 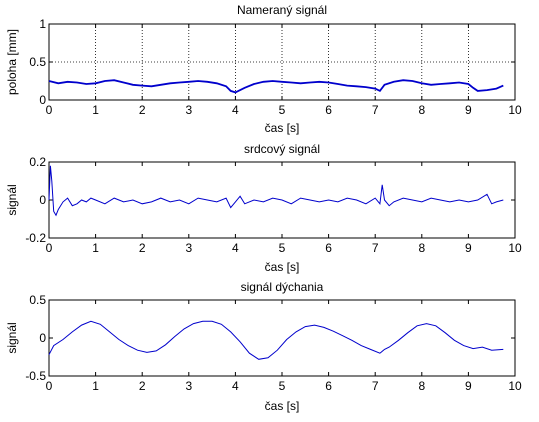 I want to click on x-axis-label-cardiac: čas [s], so click(x=282, y=267).